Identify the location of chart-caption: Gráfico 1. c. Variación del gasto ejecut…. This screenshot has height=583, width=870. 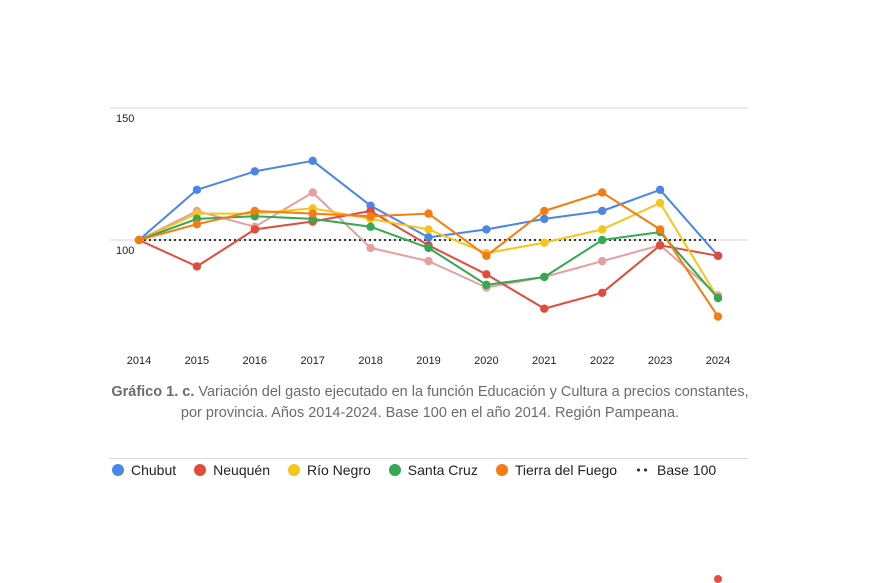
(430, 403).